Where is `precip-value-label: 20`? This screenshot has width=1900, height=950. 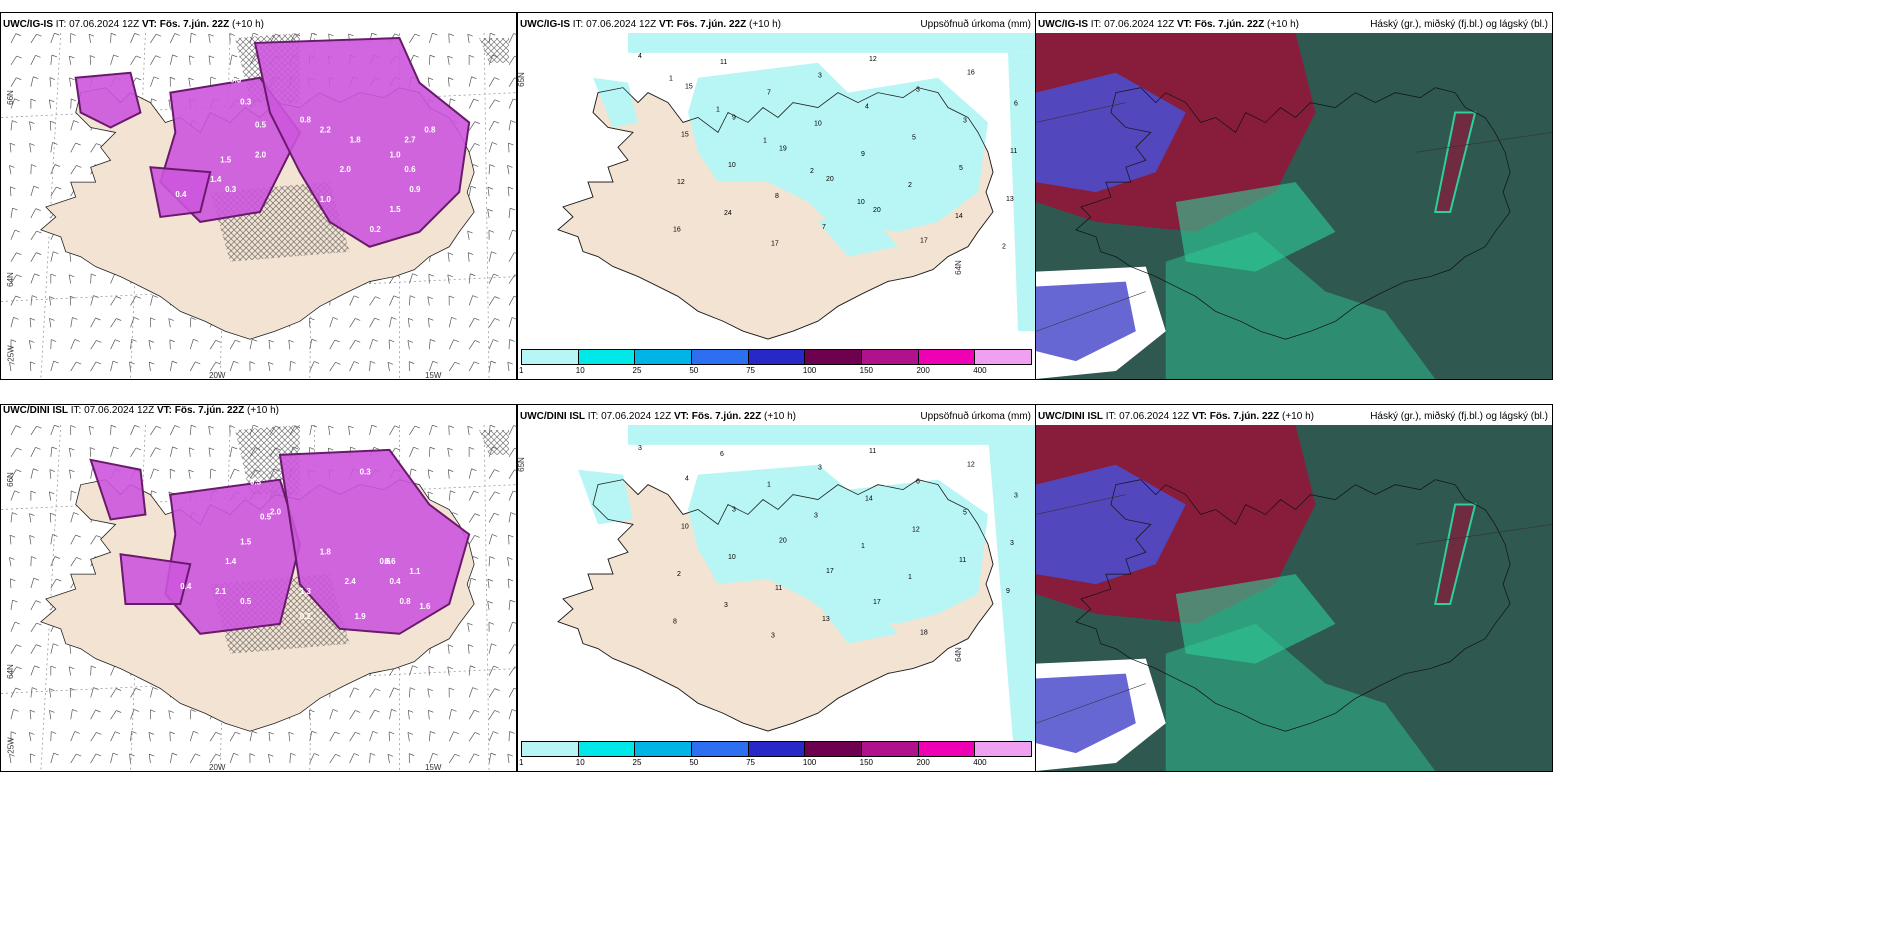 precip-value-label: 20 is located at coordinates (877, 210).